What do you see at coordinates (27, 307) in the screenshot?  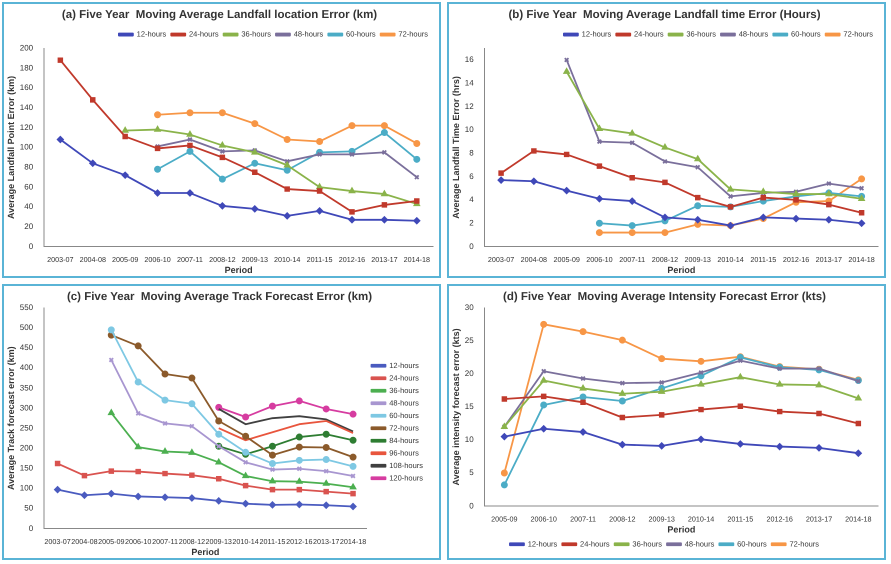 I see `y-tick-label: 550` at bounding box center [27, 307].